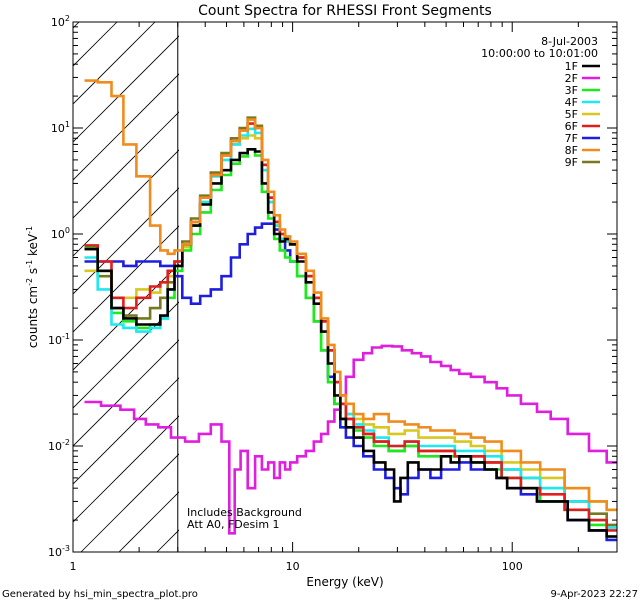 This screenshot has height=600, width=640. I want to click on y-axis-label-exp2: -1, so click(29, 264).